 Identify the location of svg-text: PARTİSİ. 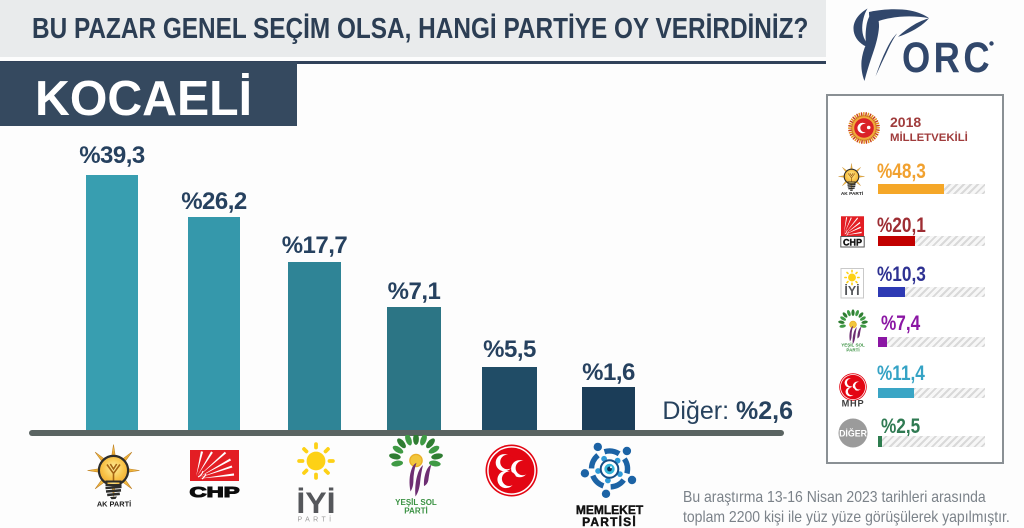
(609, 521).